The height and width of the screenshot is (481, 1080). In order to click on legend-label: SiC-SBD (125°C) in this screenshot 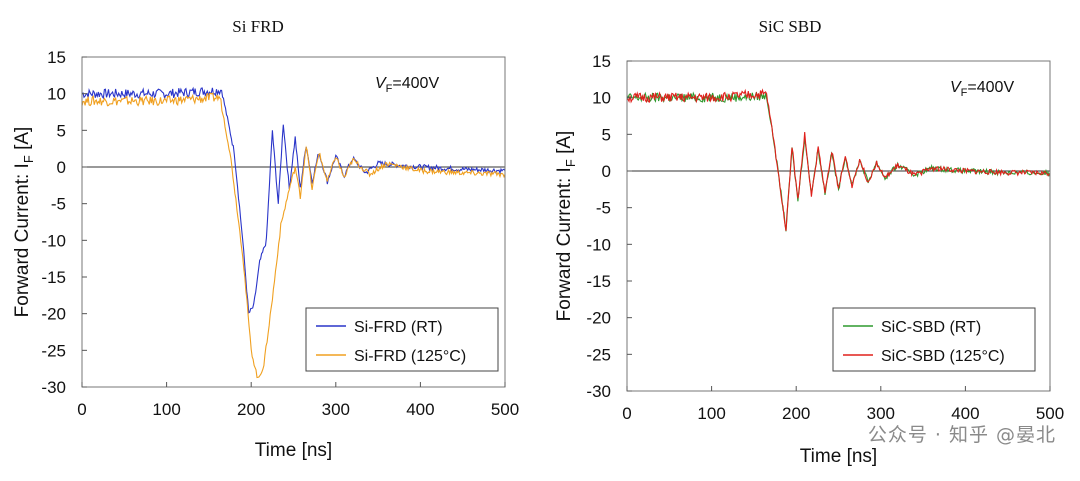, I will do `click(943, 356)`.